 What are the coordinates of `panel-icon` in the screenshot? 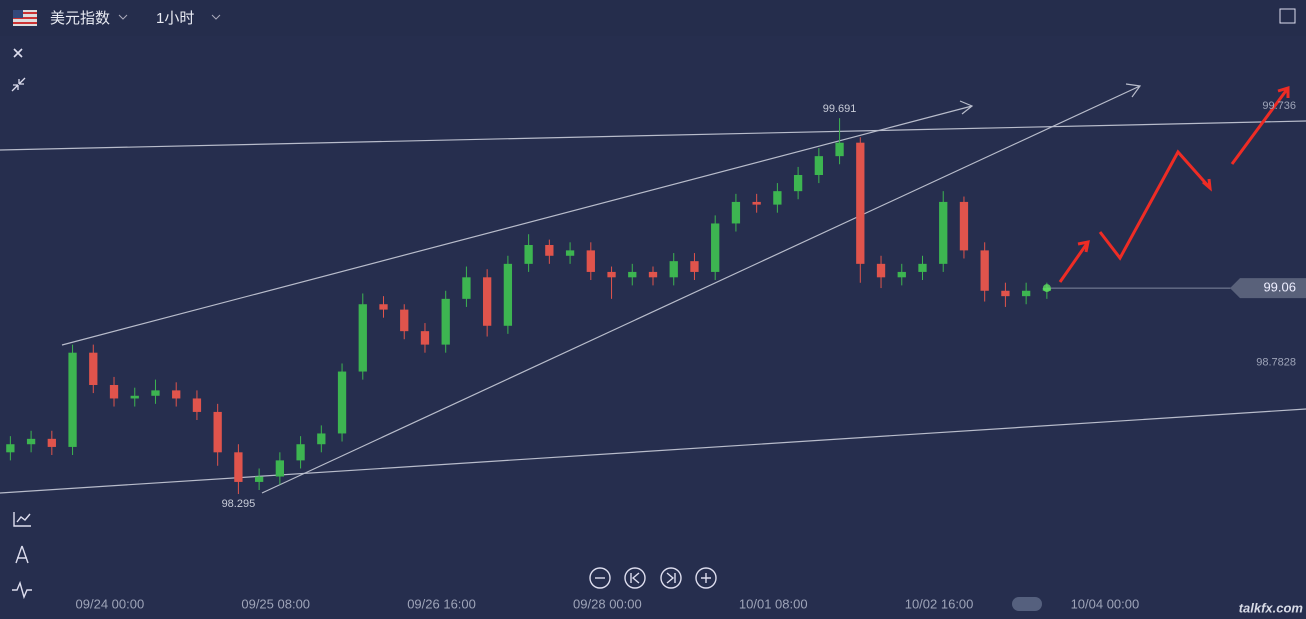 It's located at (1287, 16).